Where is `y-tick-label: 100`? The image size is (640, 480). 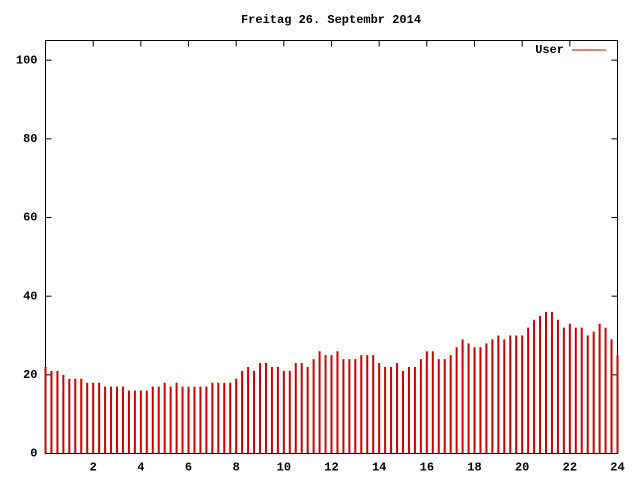
y-tick-label: 100 is located at coordinates (27, 60).